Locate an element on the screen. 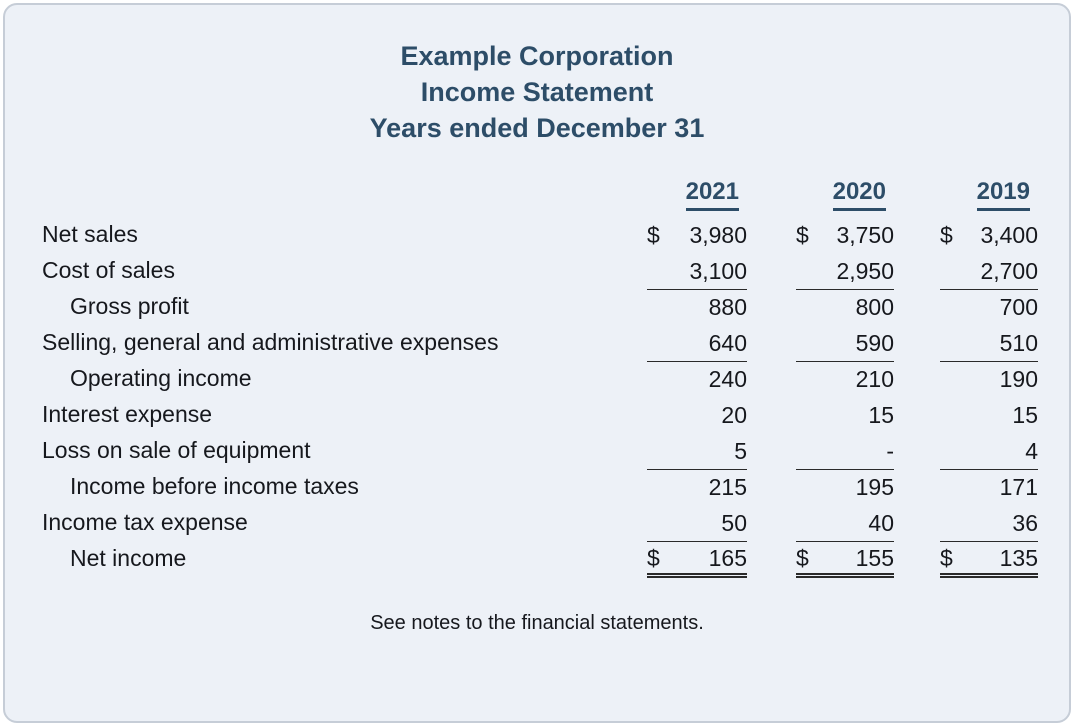  table-row: Gross profit 880 800 700 is located at coordinates (540, 308).